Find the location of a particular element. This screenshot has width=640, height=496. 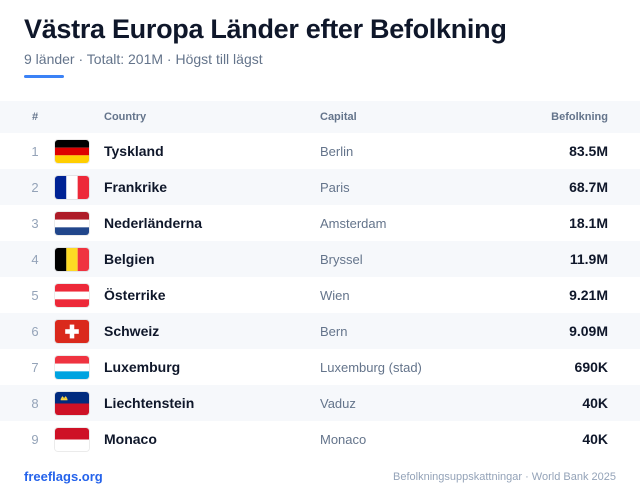

capital-name: Bryssel is located at coordinates (341, 259).